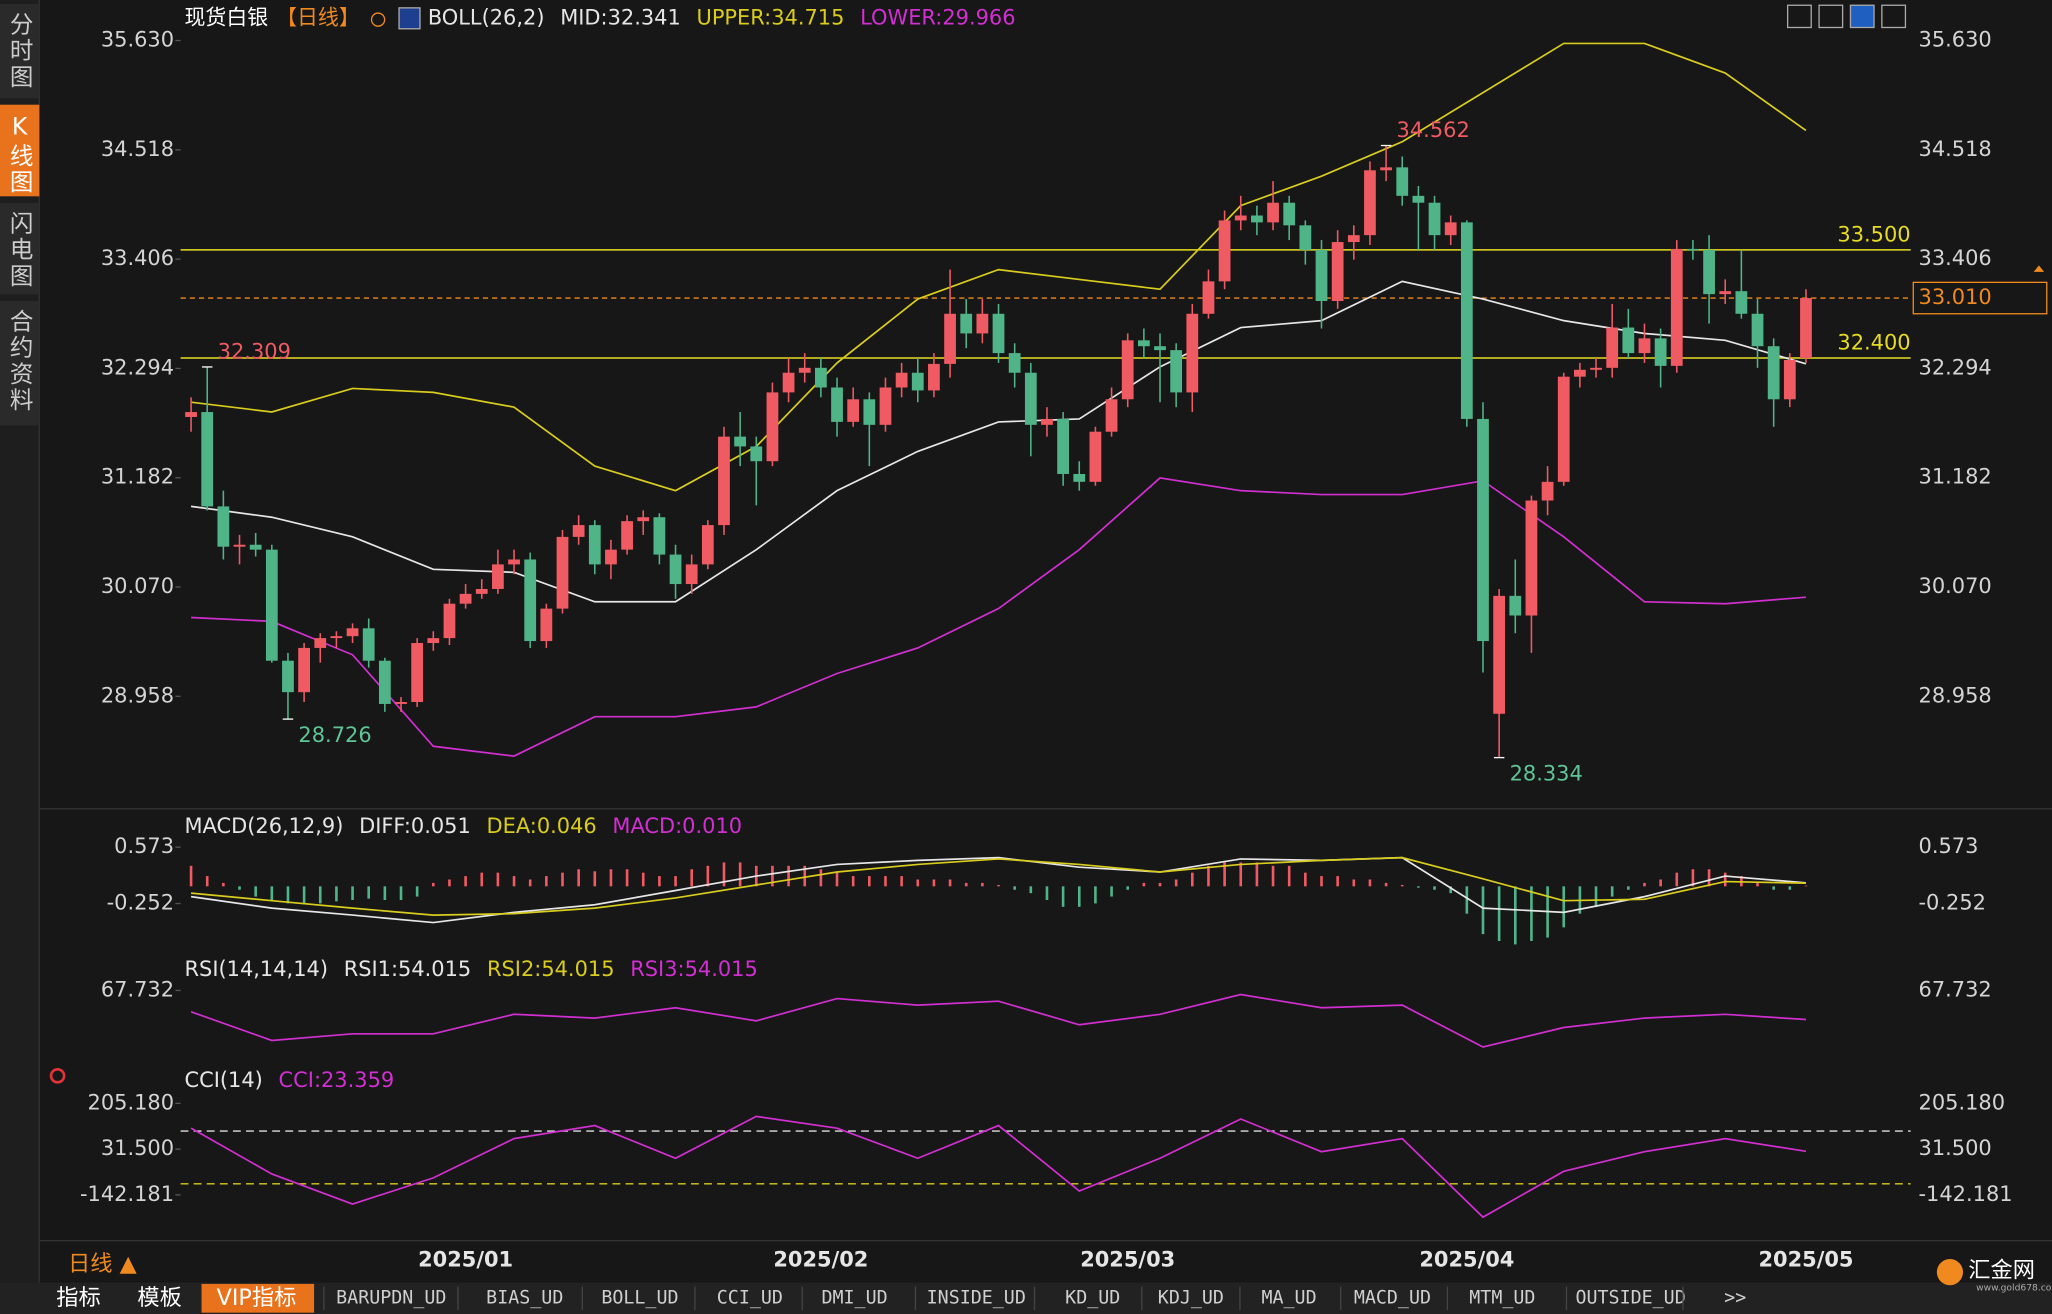 This screenshot has width=2052, height=1314. What do you see at coordinates (551, 969) in the screenshot?
I see `indicator-legend: RSI2:54.015` at bounding box center [551, 969].